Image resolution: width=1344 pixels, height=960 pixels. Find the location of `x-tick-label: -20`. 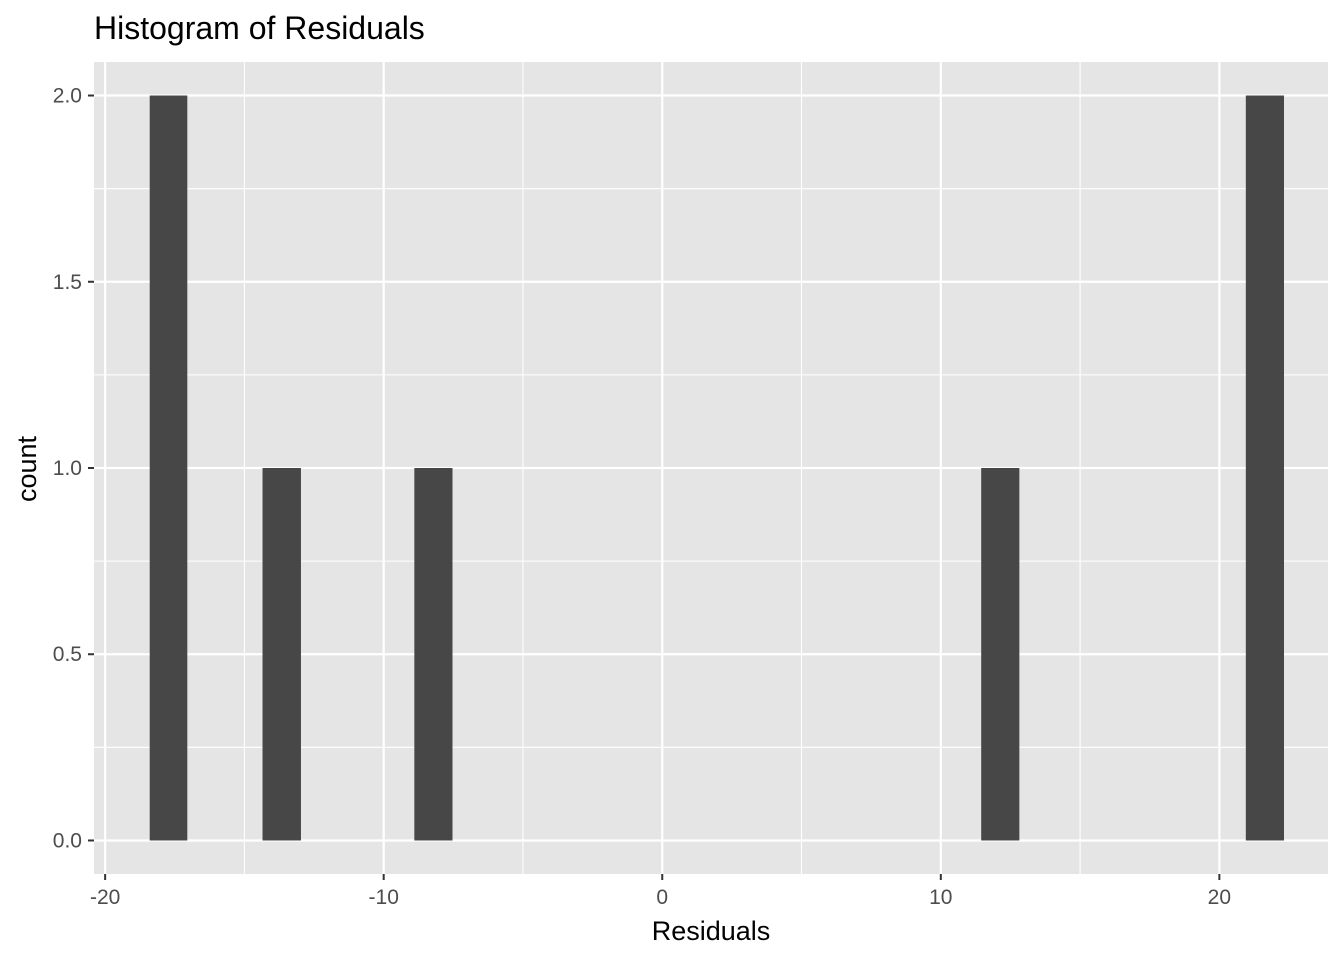

x-tick-label: -20 is located at coordinates (105, 897).